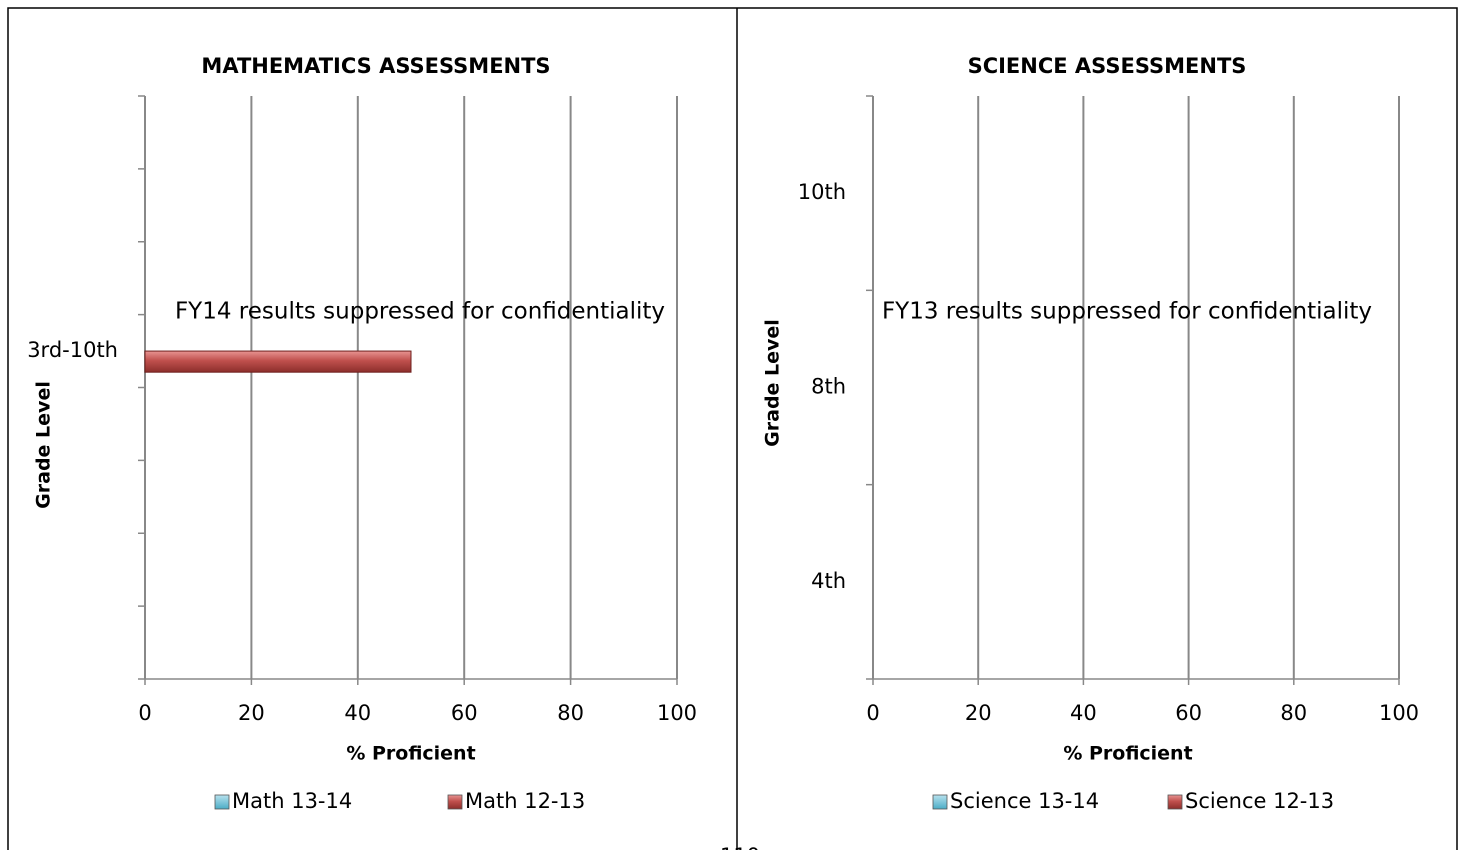 The height and width of the screenshot is (850, 1465). I want to click on legend-label: Science 12-13, so click(1259, 801).